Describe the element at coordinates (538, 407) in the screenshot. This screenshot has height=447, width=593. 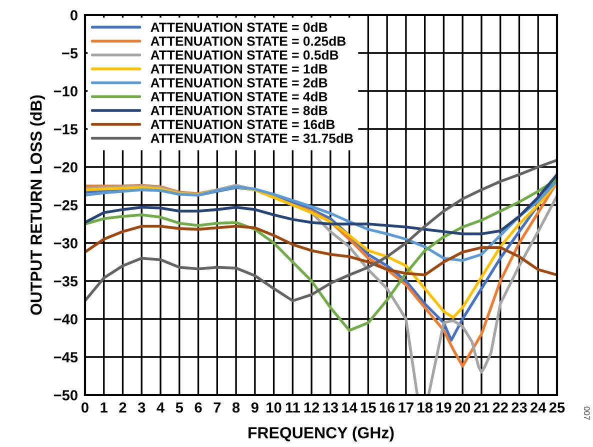
I see `x-tick-label: 24` at that location.